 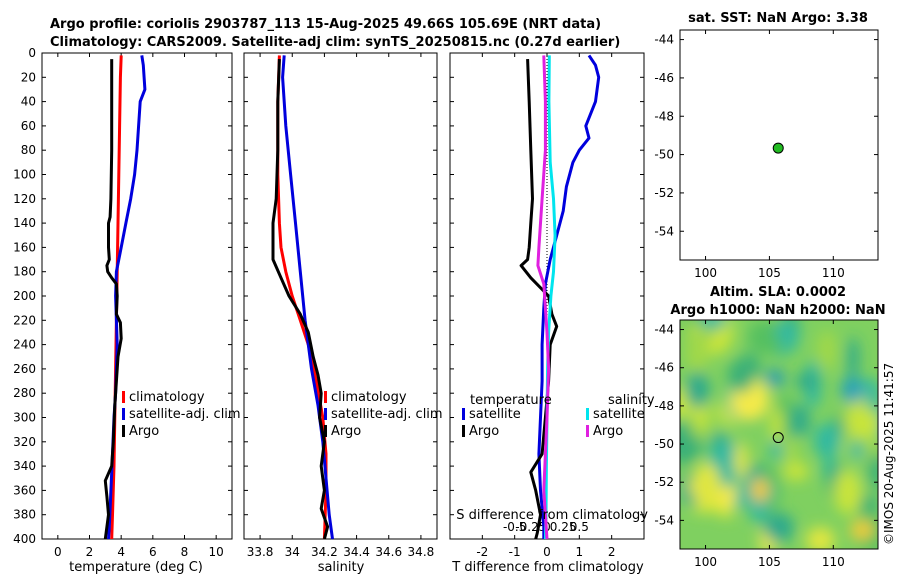 What do you see at coordinates (579, 527) in the screenshot?
I see `secondary-x-tick-label: 0.5` at bounding box center [579, 527].